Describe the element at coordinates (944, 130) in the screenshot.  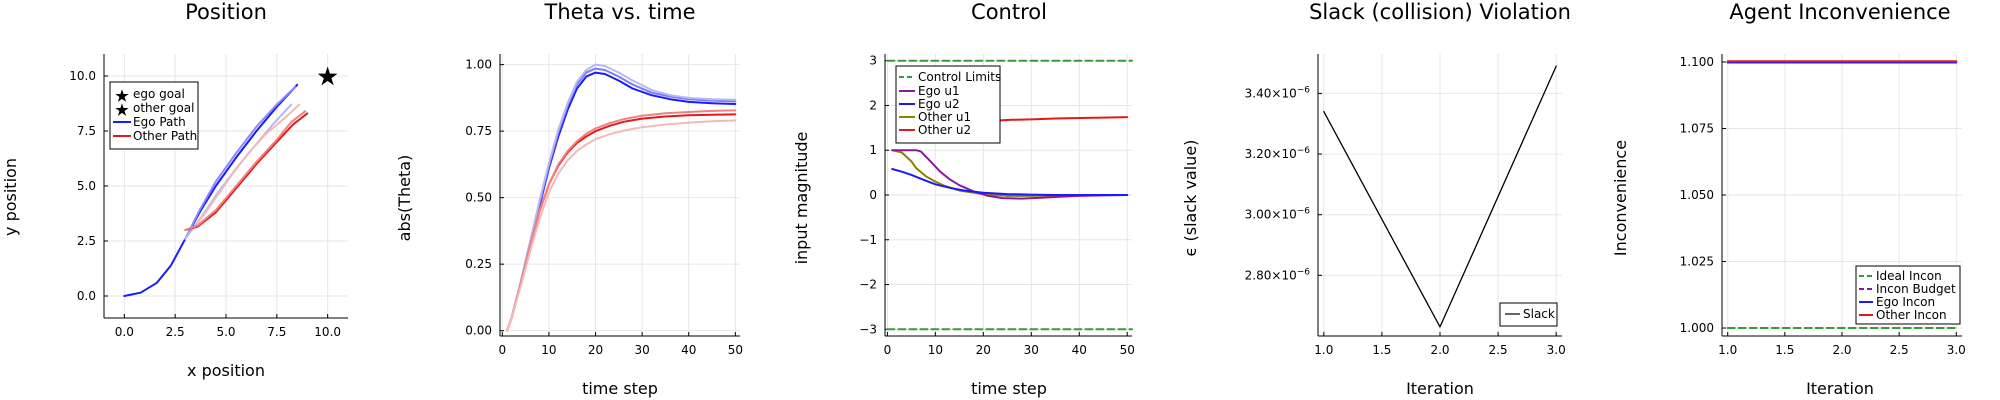
I see `legend-label-other-u2: Other u2` at that location.